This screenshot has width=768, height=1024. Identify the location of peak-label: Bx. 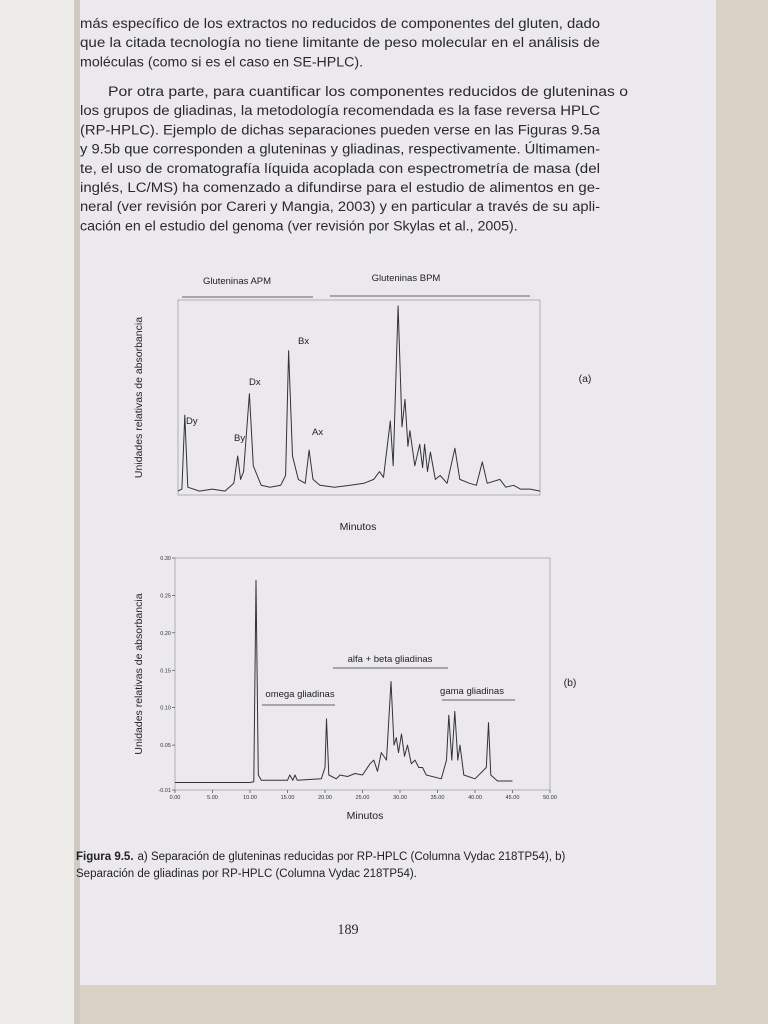
(303, 341).